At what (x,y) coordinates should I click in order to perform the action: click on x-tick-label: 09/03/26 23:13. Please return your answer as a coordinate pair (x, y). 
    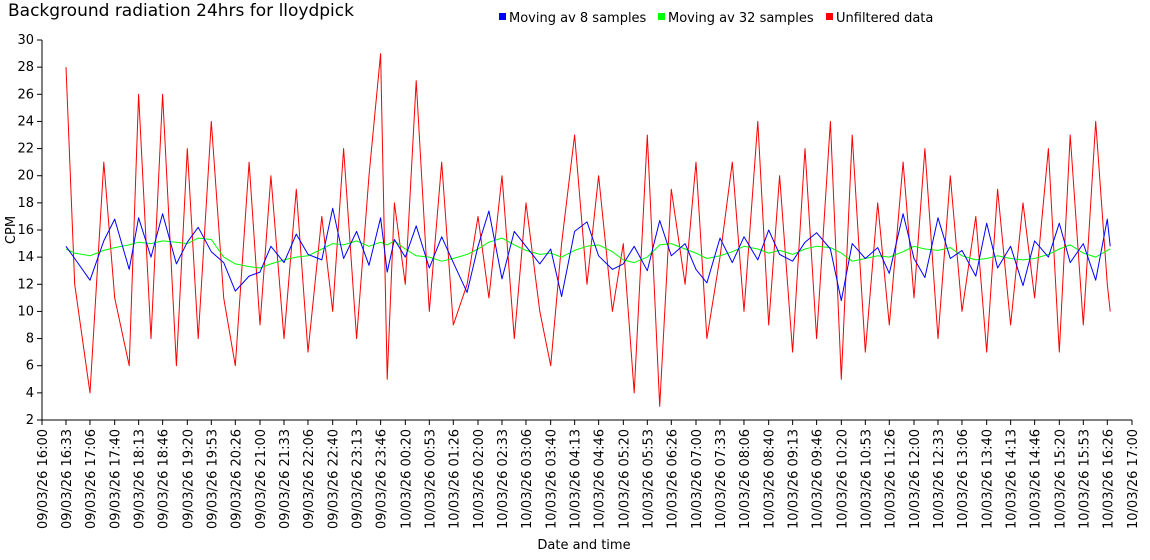
    Looking at the image, I should click on (358, 479).